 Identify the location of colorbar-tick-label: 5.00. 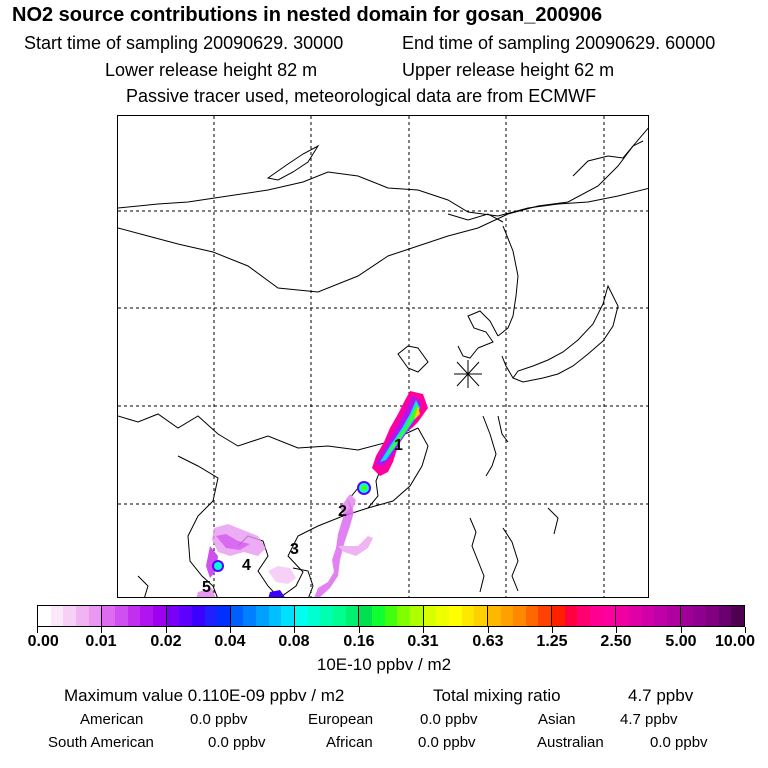
(681, 641).